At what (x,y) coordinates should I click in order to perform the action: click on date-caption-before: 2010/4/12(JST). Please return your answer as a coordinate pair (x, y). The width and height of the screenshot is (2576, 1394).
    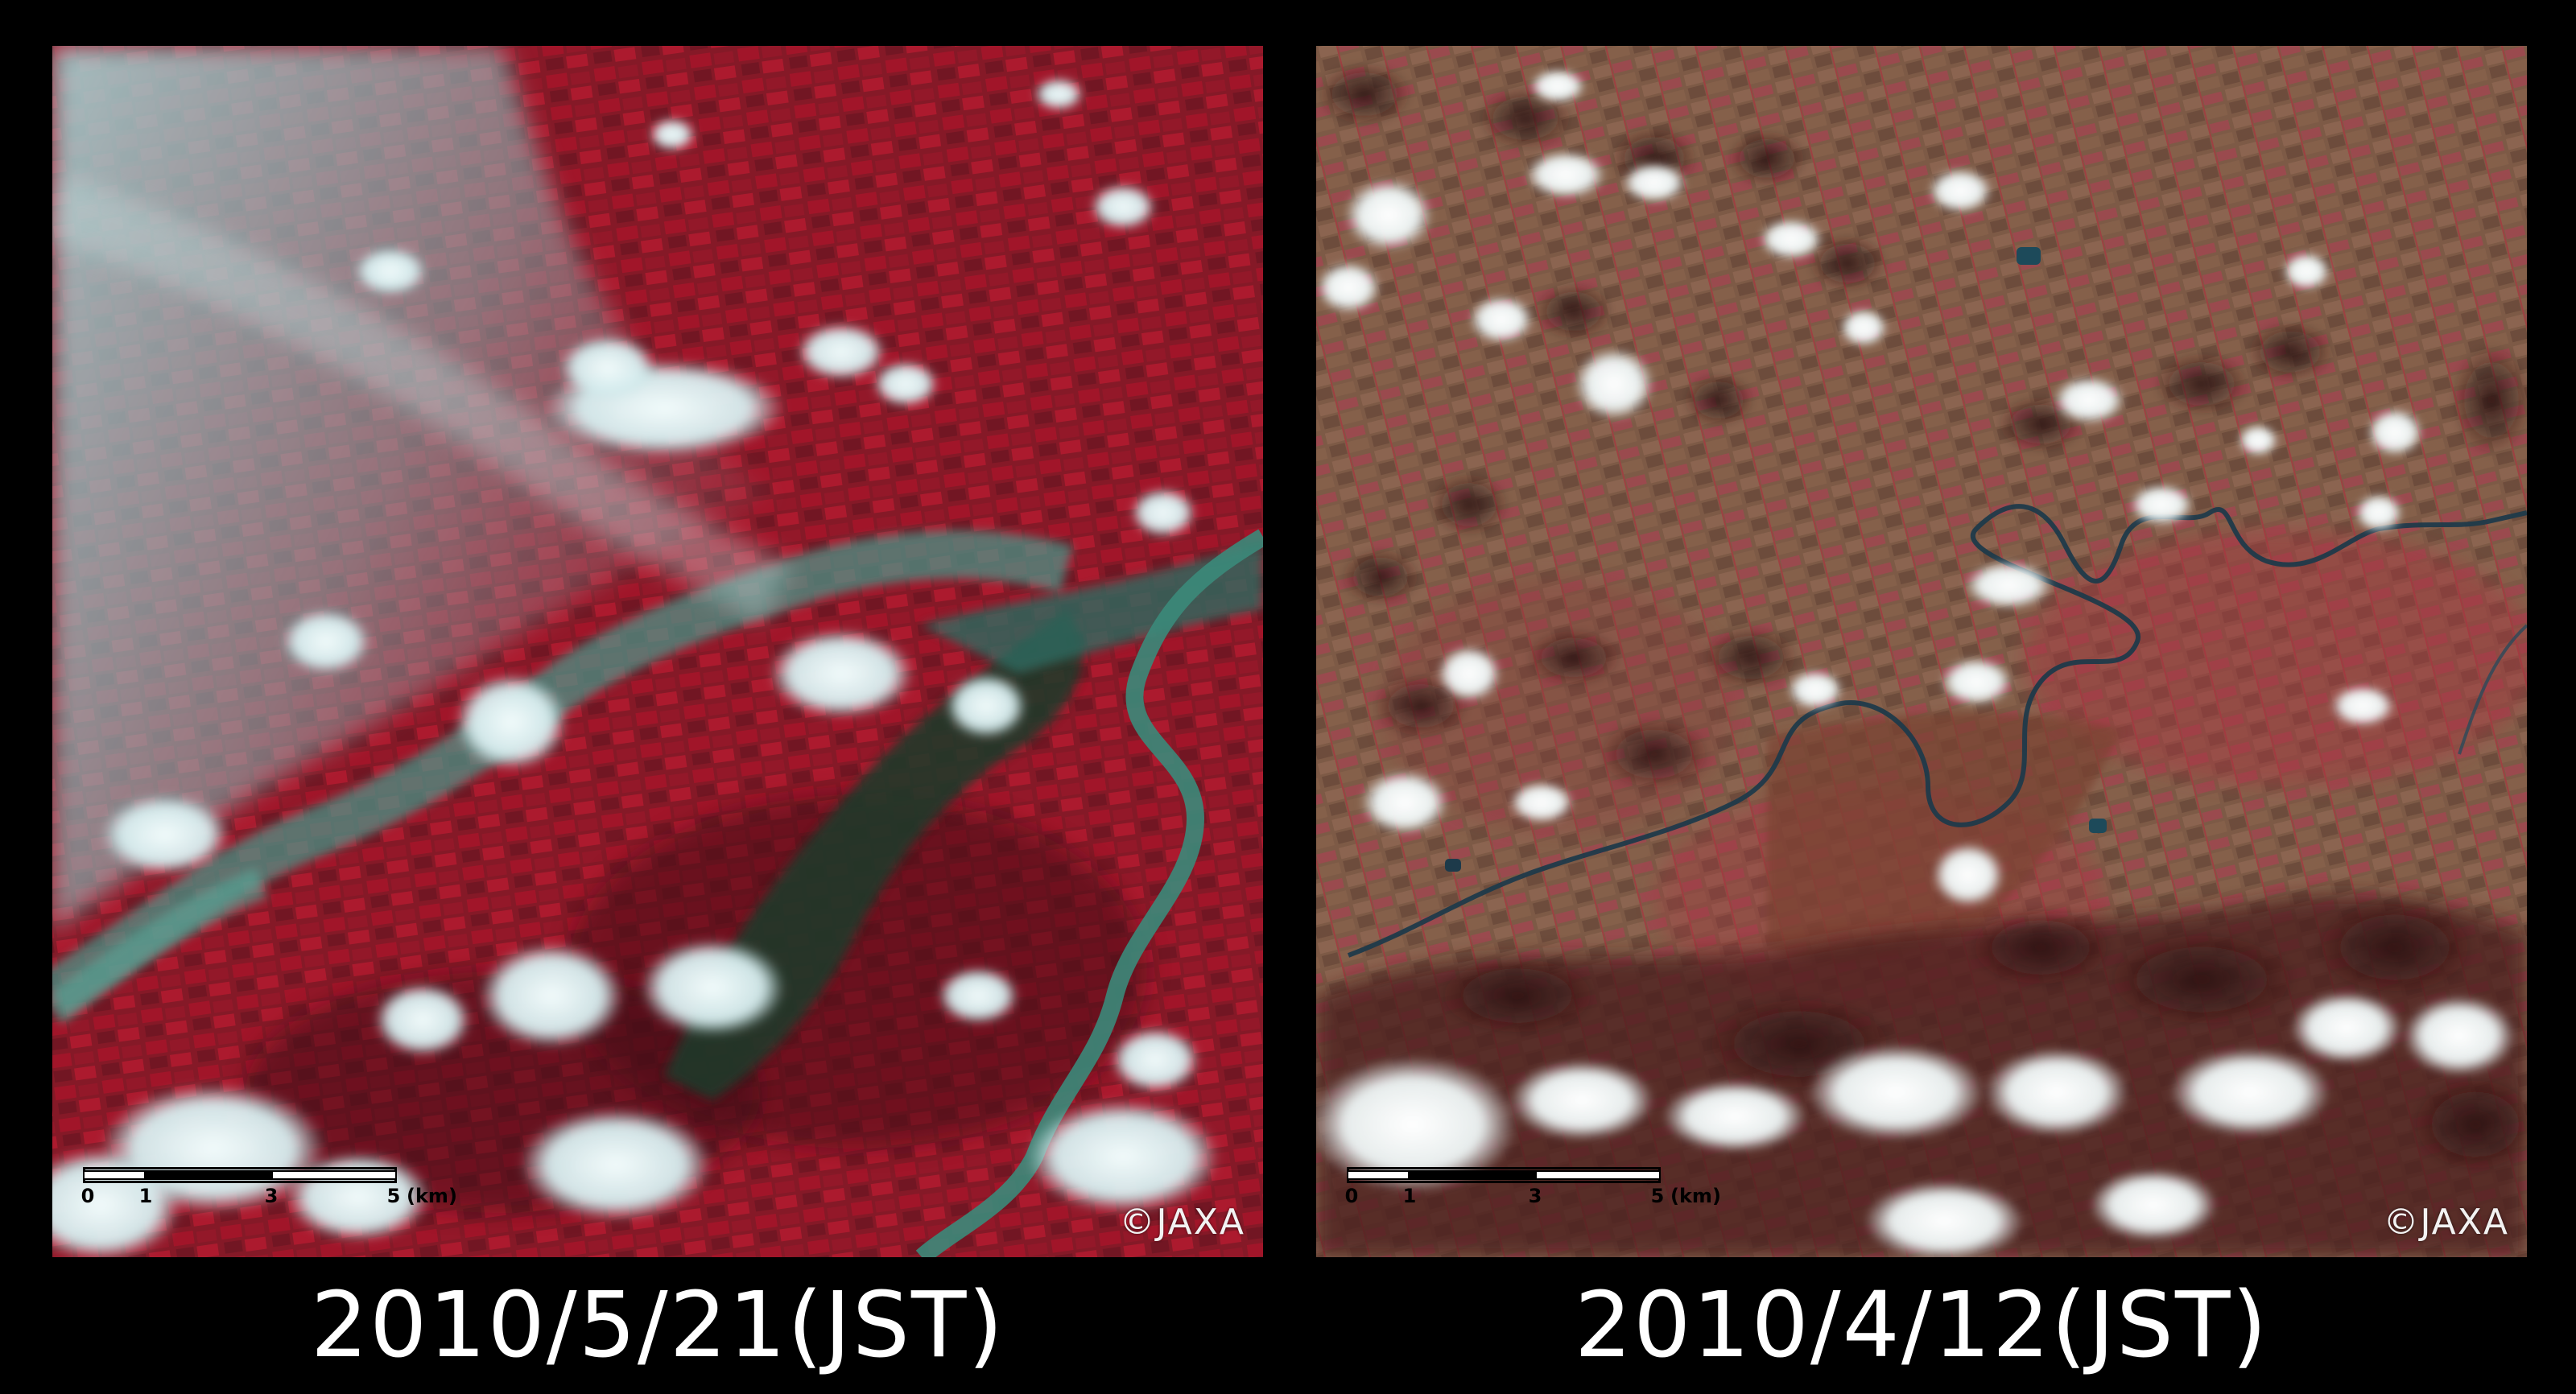
    Looking at the image, I should click on (1921, 1325).